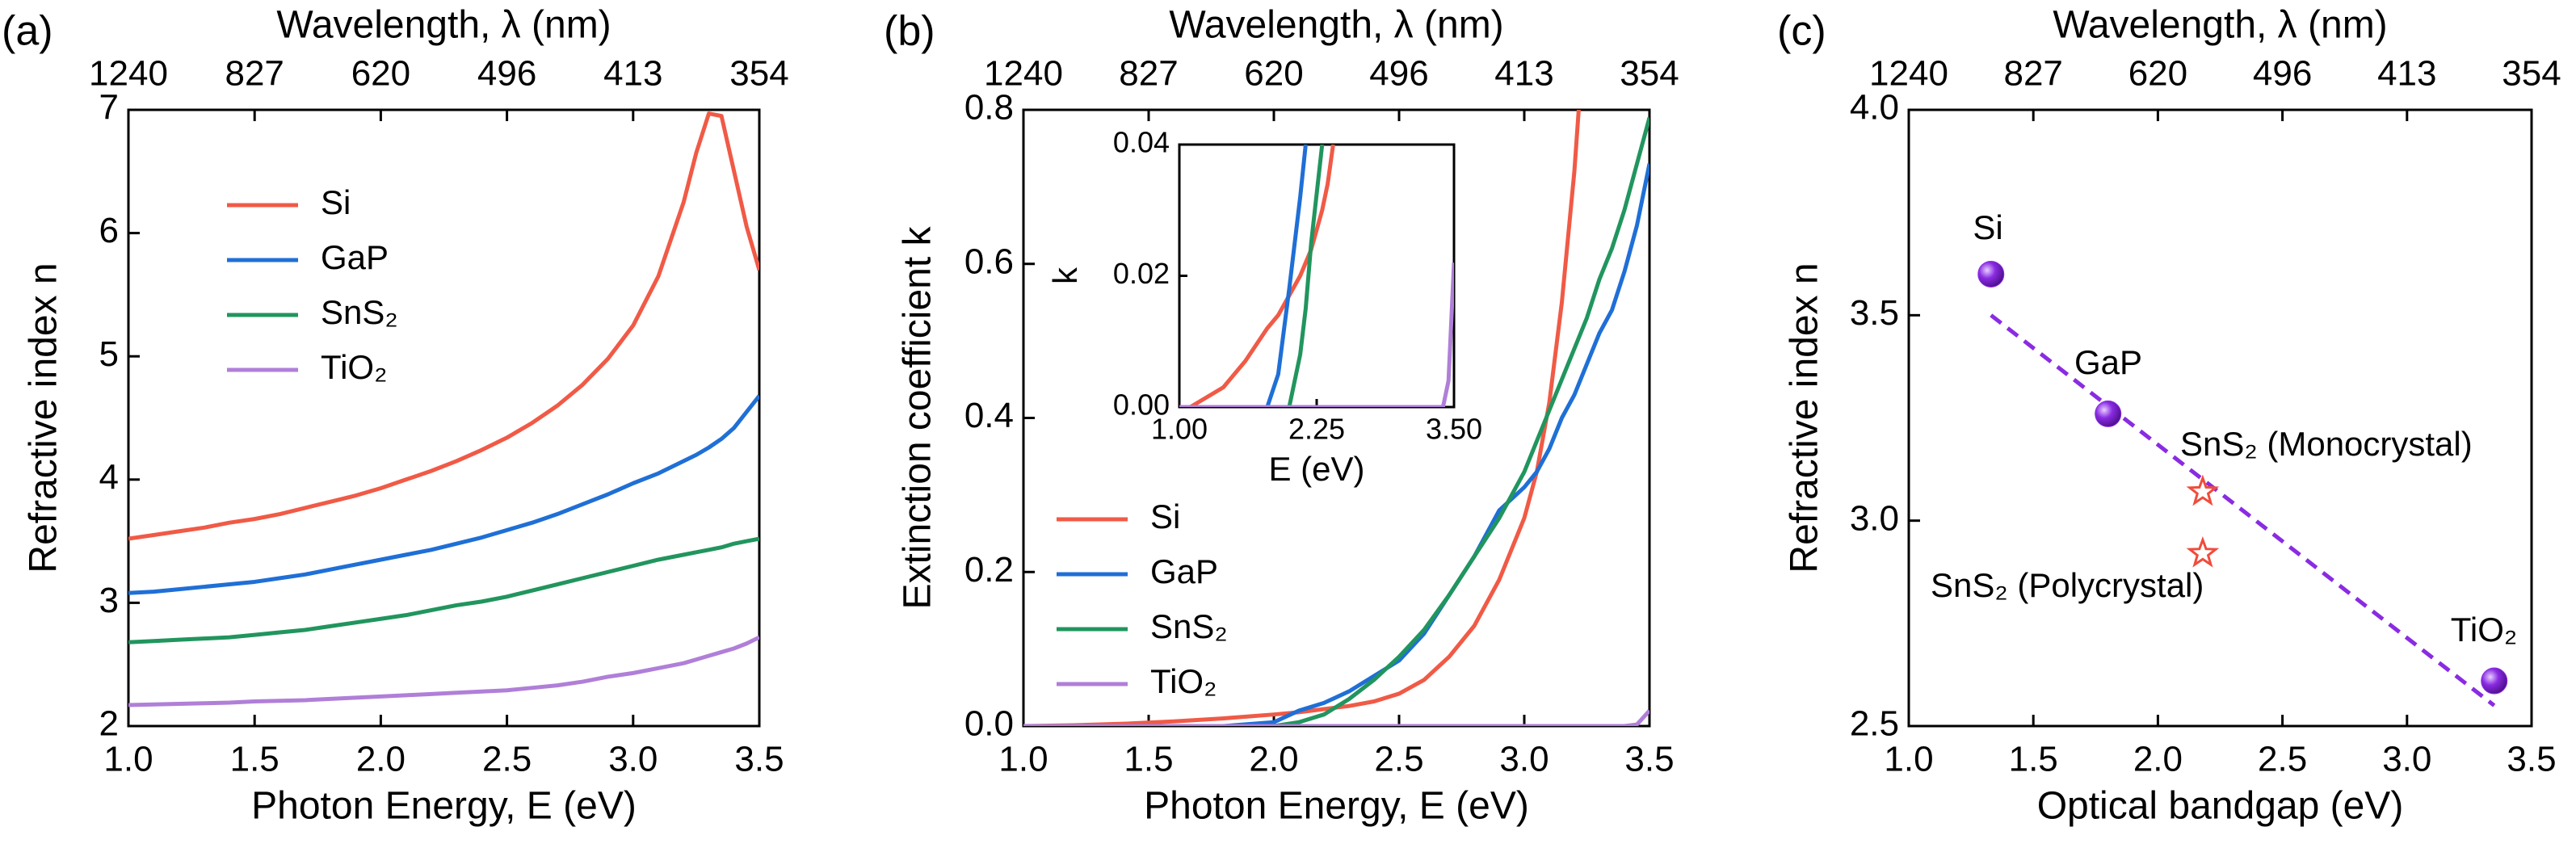 The image size is (2576, 848). What do you see at coordinates (109, 600) in the screenshot?
I see `y-tick-label: 3` at bounding box center [109, 600].